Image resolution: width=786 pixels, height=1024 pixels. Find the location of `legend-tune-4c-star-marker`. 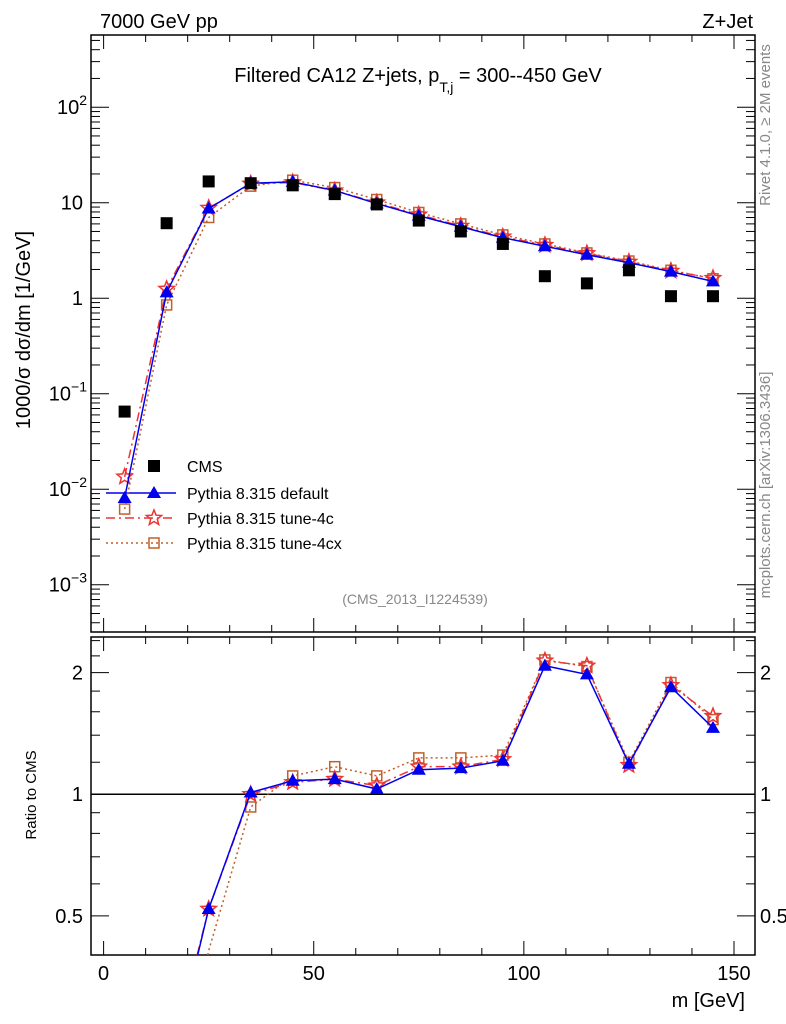

legend-tune-4c-star-marker is located at coordinates (154, 517).